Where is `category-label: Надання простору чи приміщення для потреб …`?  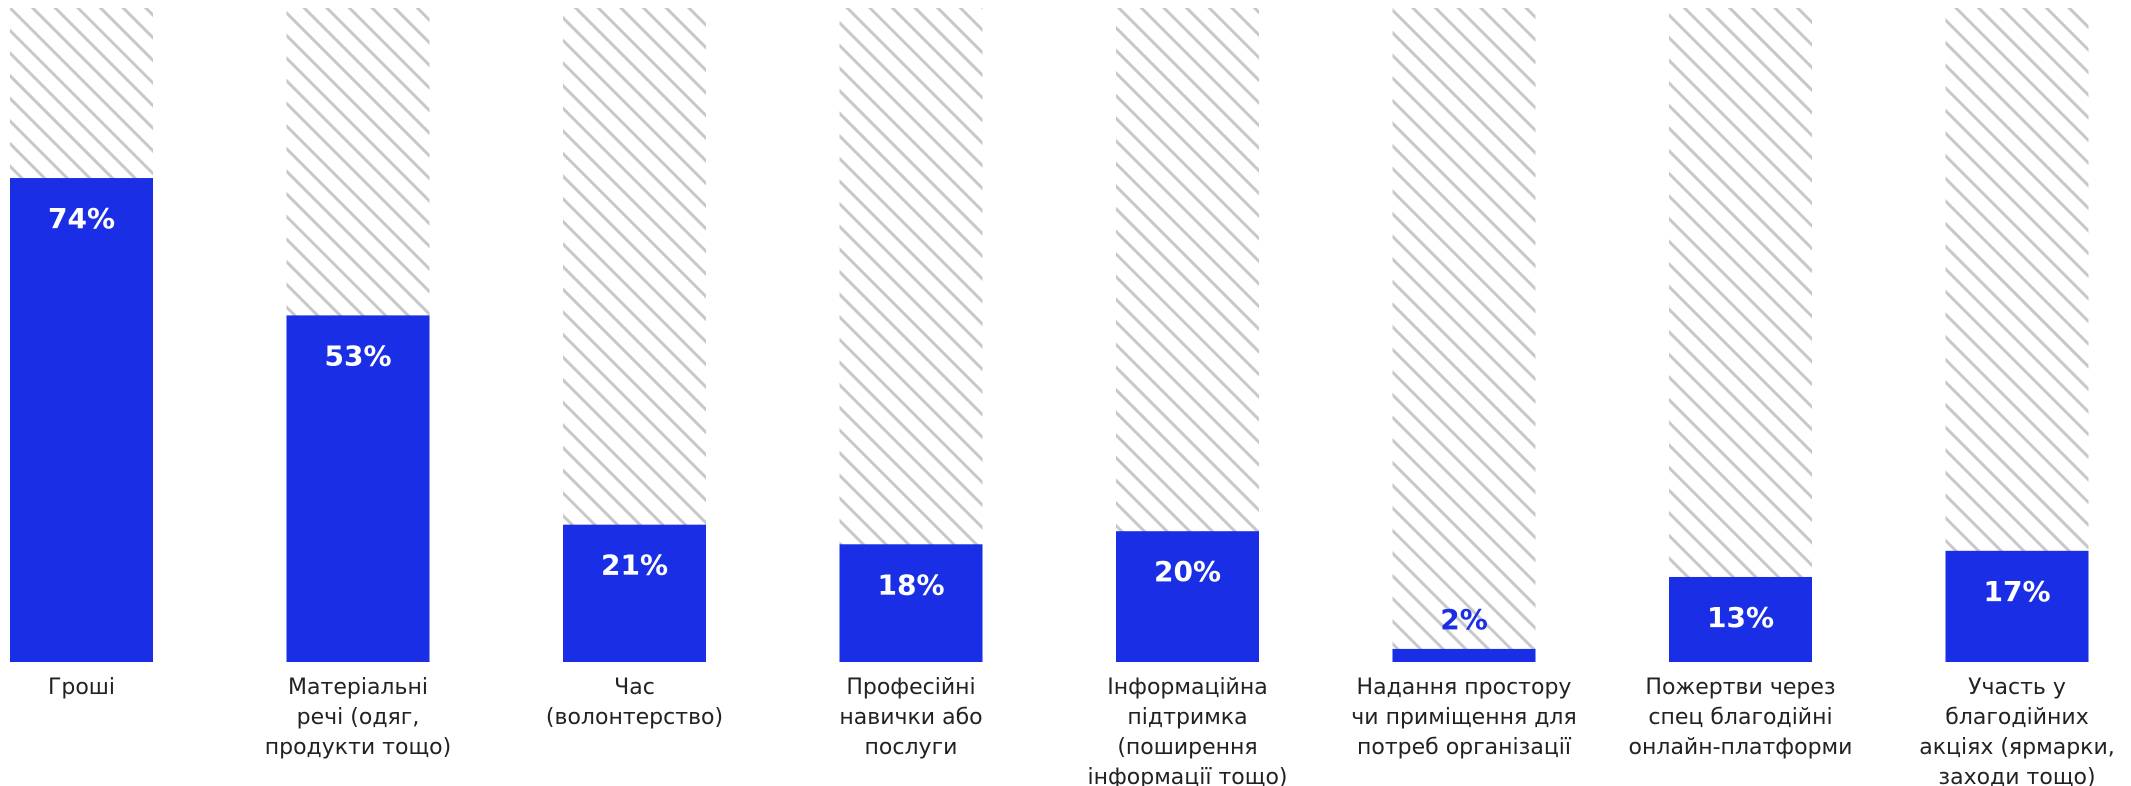
category-label: Надання простору чи приміщення для потреб … is located at coordinates (1463, 717).